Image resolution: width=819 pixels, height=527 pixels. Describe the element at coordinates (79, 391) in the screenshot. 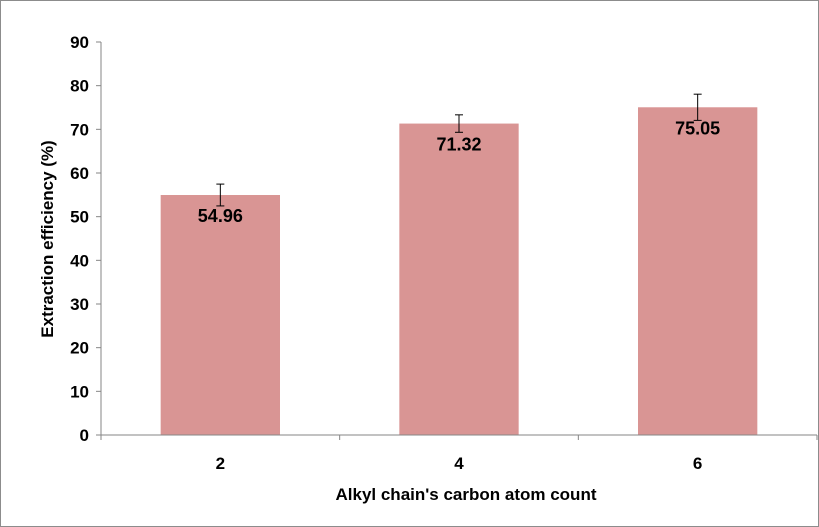

I see `y-tick-label: 10` at that location.